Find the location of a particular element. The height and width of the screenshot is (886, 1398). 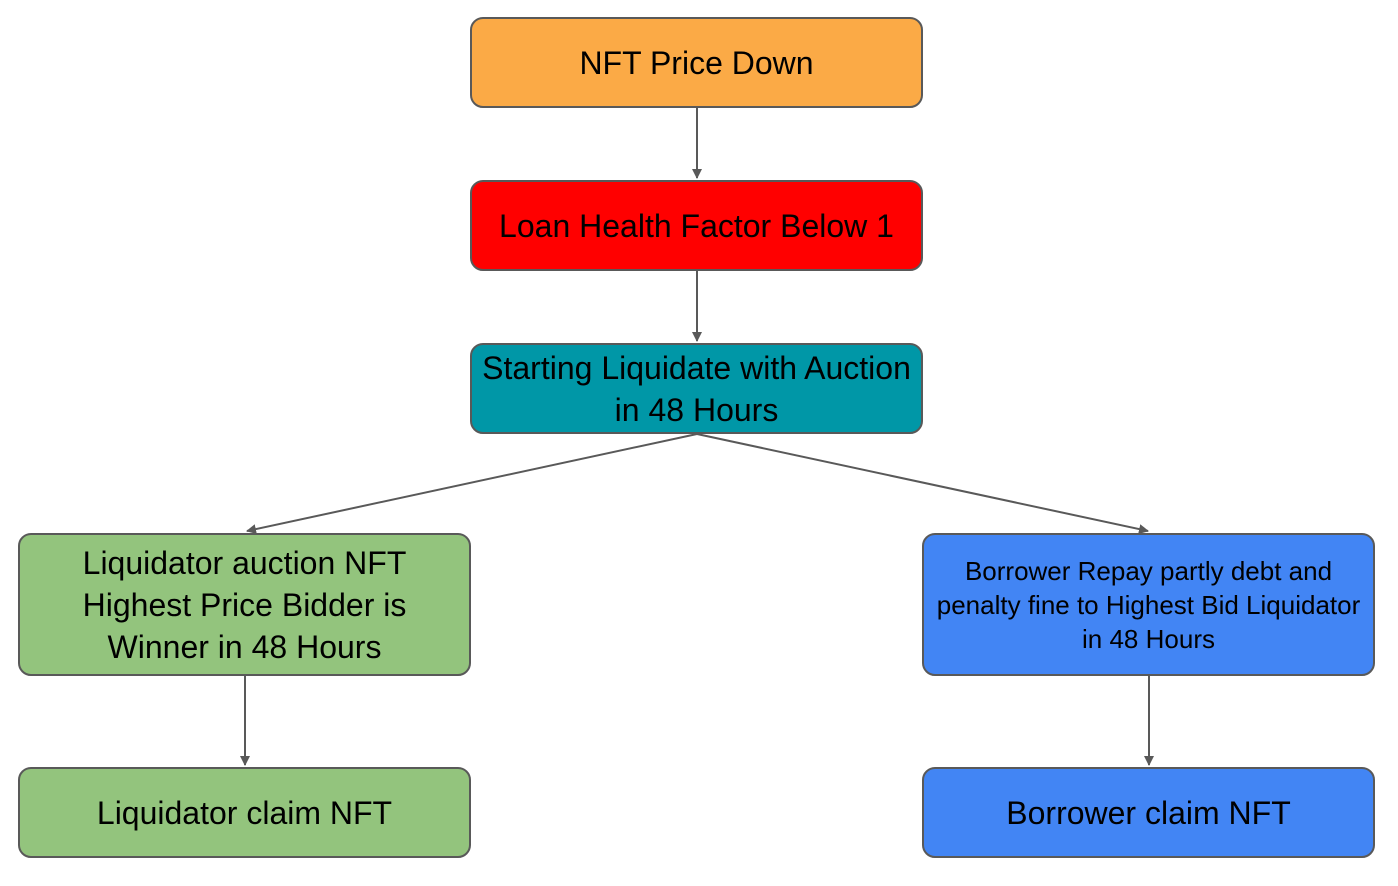

node-liquidator-claim: Liquidator claim NFT is located at coordinates (244, 812).